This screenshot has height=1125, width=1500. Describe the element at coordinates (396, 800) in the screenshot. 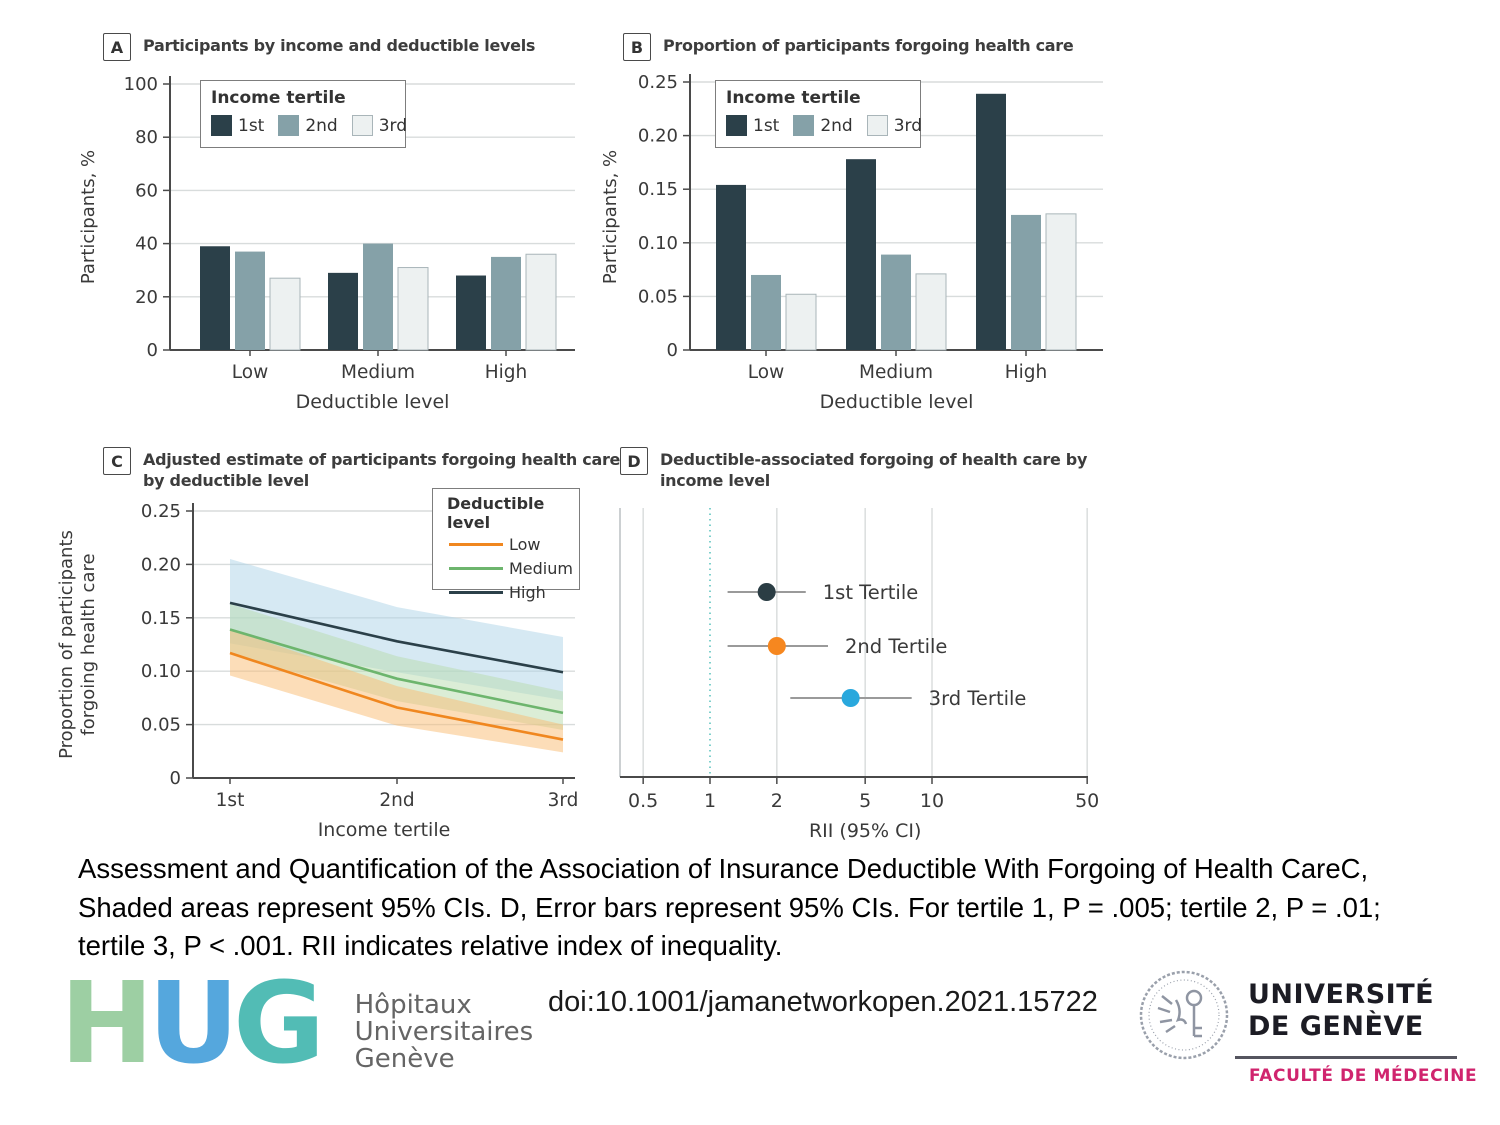

I see `svg-text: 2nd` at that location.